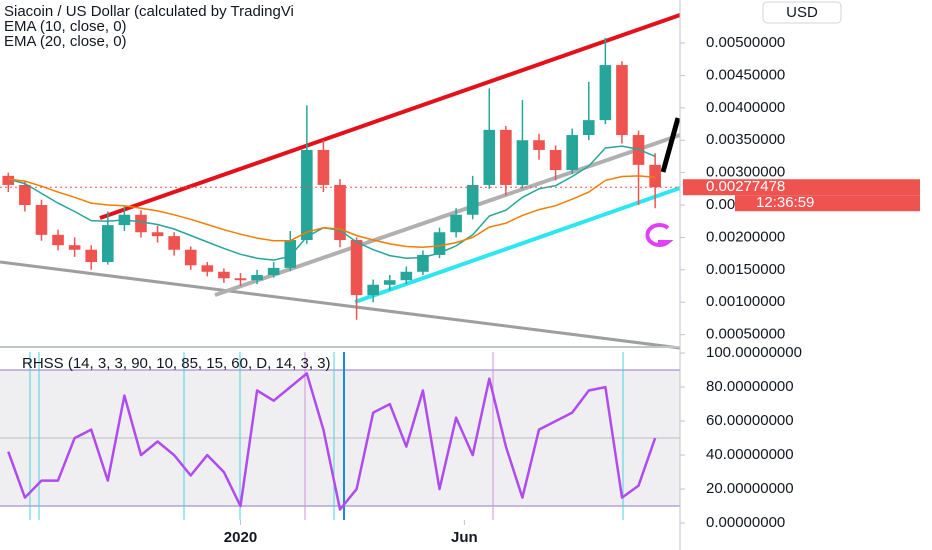  I want to click on y-tick-label: 0.00100000, so click(745, 301).